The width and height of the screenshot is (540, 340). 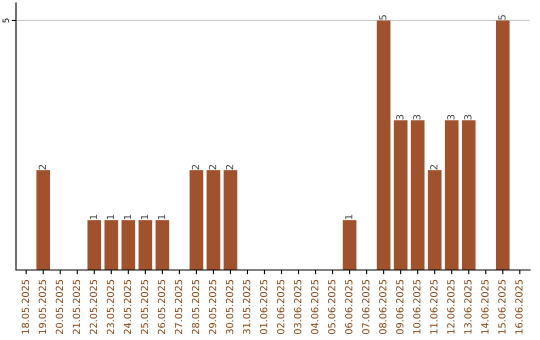 What do you see at coordinates (451, 307) in the screenshot?
I see `x-tick-label: 12.06.2025` at bounding box center [451, 307].